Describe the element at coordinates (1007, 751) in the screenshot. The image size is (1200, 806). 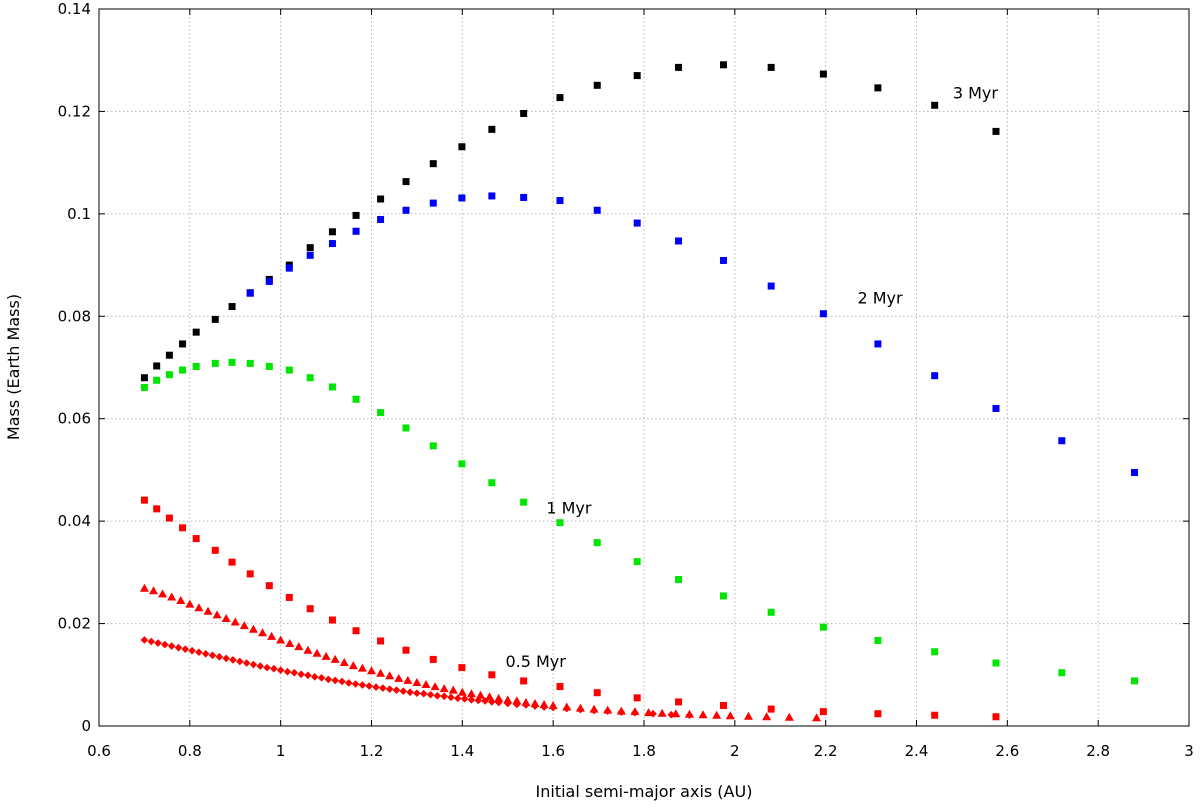
I see `x-tick-label: 2.6` at that location.